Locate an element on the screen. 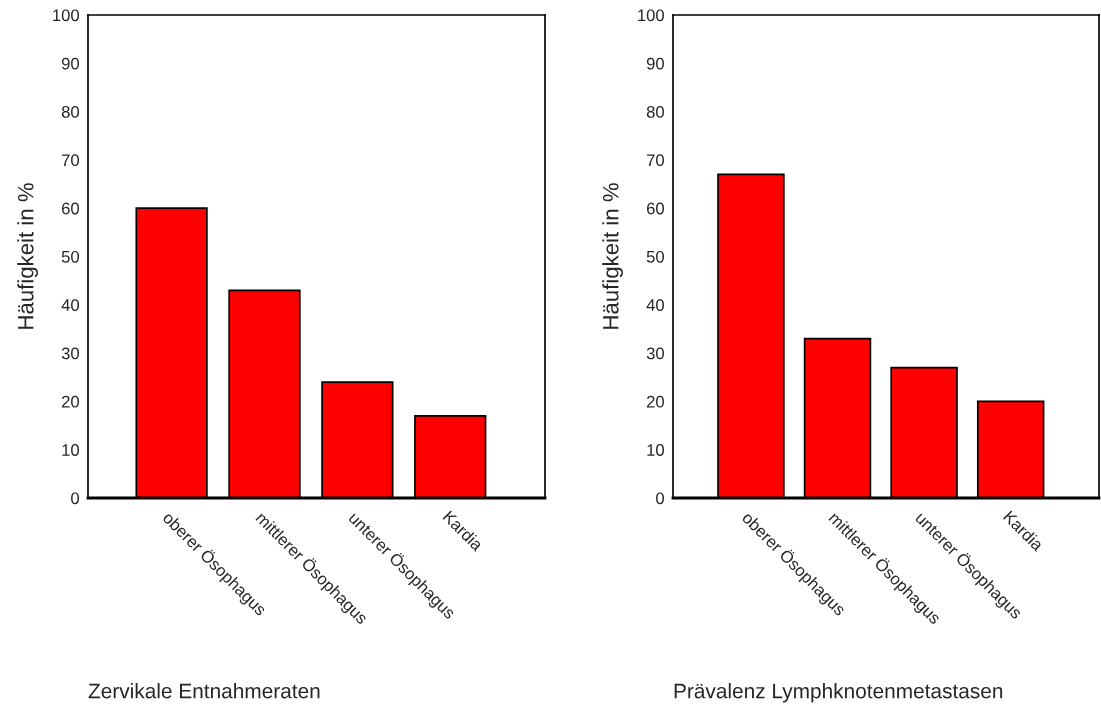 Image resolution: width=1101 pixels, height=726 pixels. x-axis-title: Zervikale Entnahmeraten is located at coordinates (204, 691).